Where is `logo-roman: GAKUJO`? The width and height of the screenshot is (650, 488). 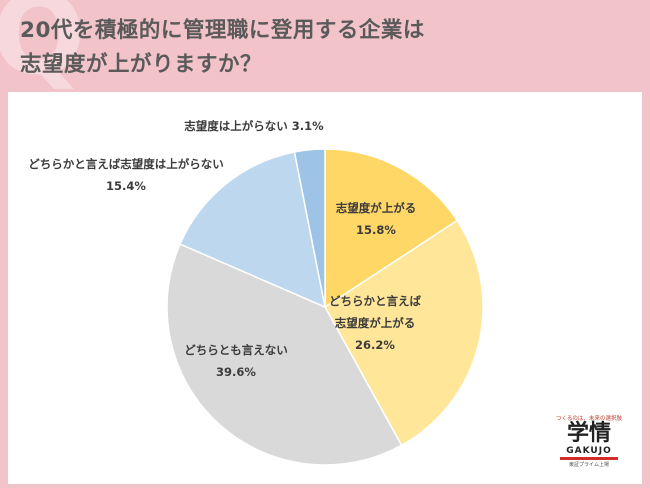 logo-roman: GAKUJO is located at coordinates (589, 451).